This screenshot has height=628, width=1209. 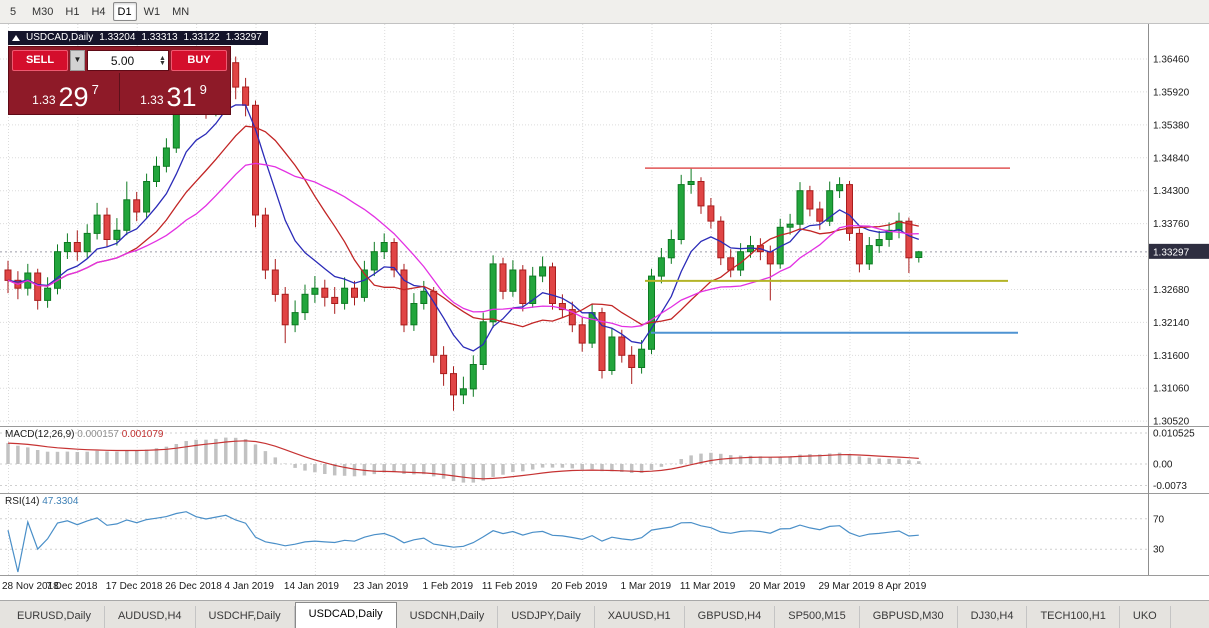 What do you see at coordinates (993, 617) in the screenshot?
I see `chart-tab-dj30-h4: DJ30,H4` at bounding box center [993, 617].